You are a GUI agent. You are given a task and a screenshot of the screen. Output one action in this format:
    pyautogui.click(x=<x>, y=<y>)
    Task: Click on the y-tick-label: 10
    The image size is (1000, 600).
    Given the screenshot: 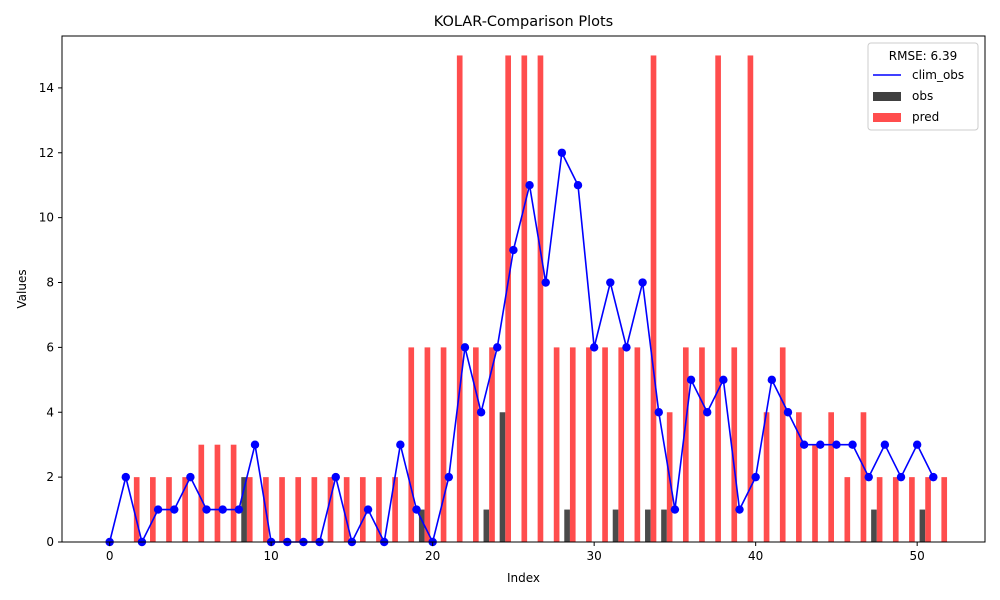 What is the action you would take?
    pyautogui.click(x=46, y=218)
    